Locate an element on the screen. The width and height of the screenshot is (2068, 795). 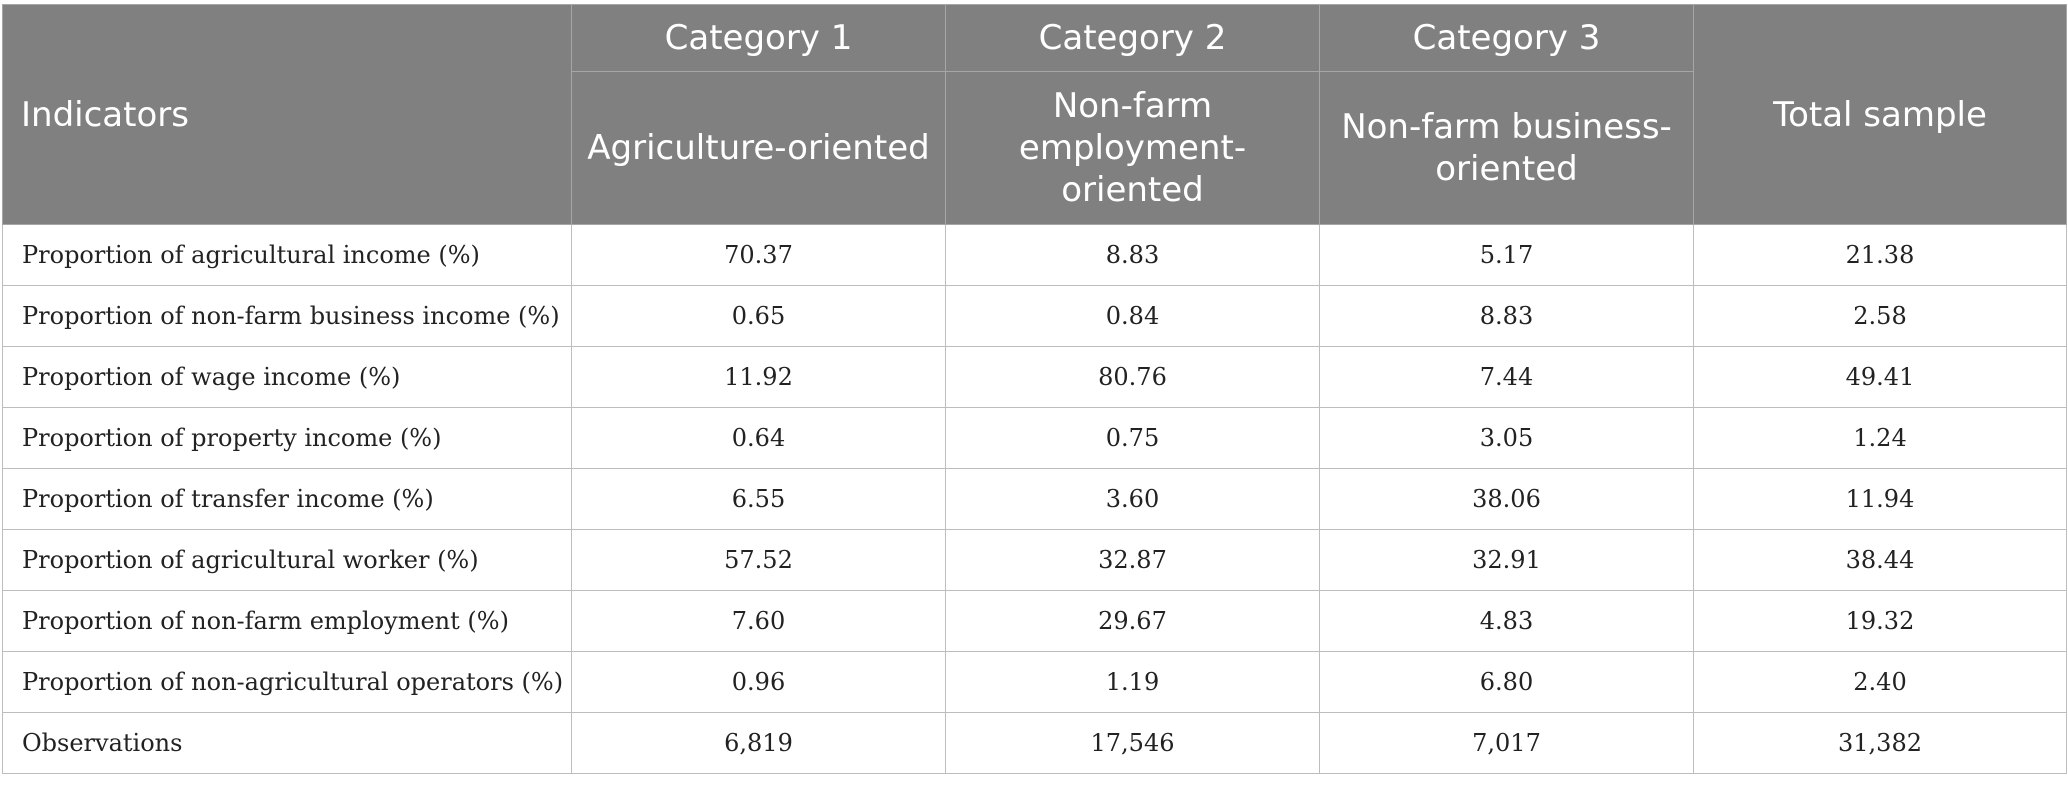
row-value: 17,546 is located at coordinates (1132, 743).